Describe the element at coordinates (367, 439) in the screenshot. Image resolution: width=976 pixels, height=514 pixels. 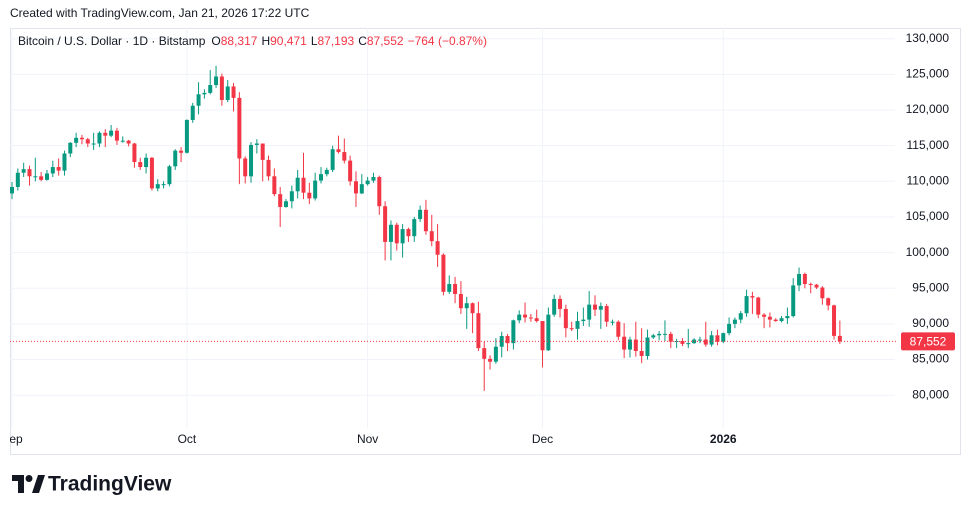
I see `x-tick-label: Nov` at that location.